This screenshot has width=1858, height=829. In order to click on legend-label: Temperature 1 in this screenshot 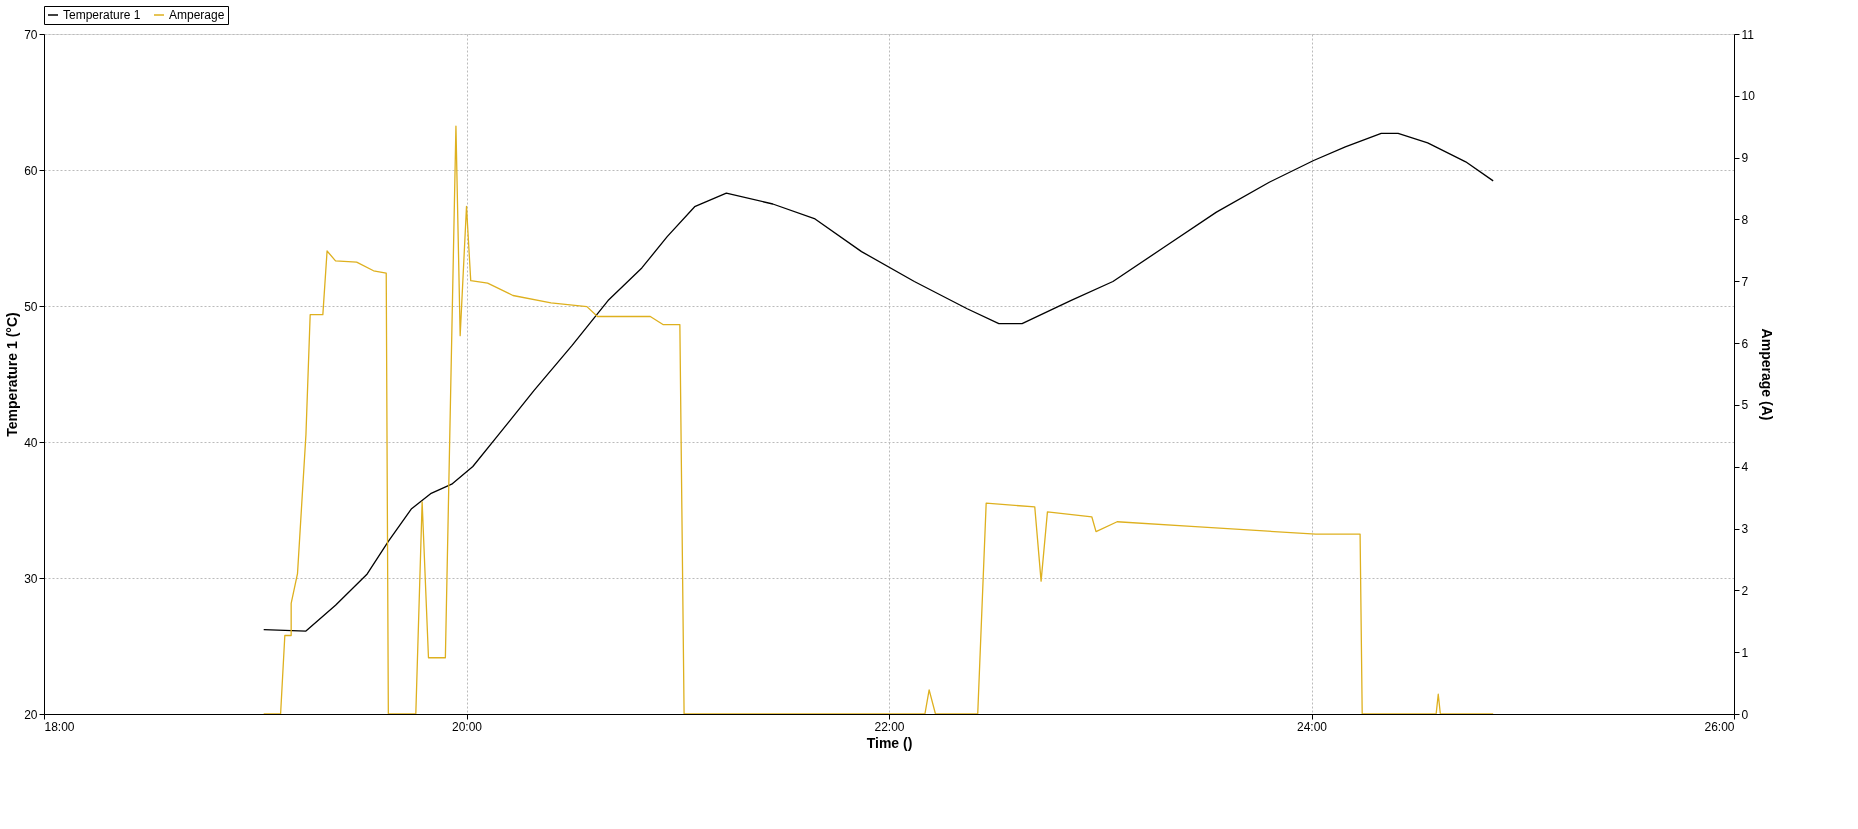, I will do `click(102, 15)`.